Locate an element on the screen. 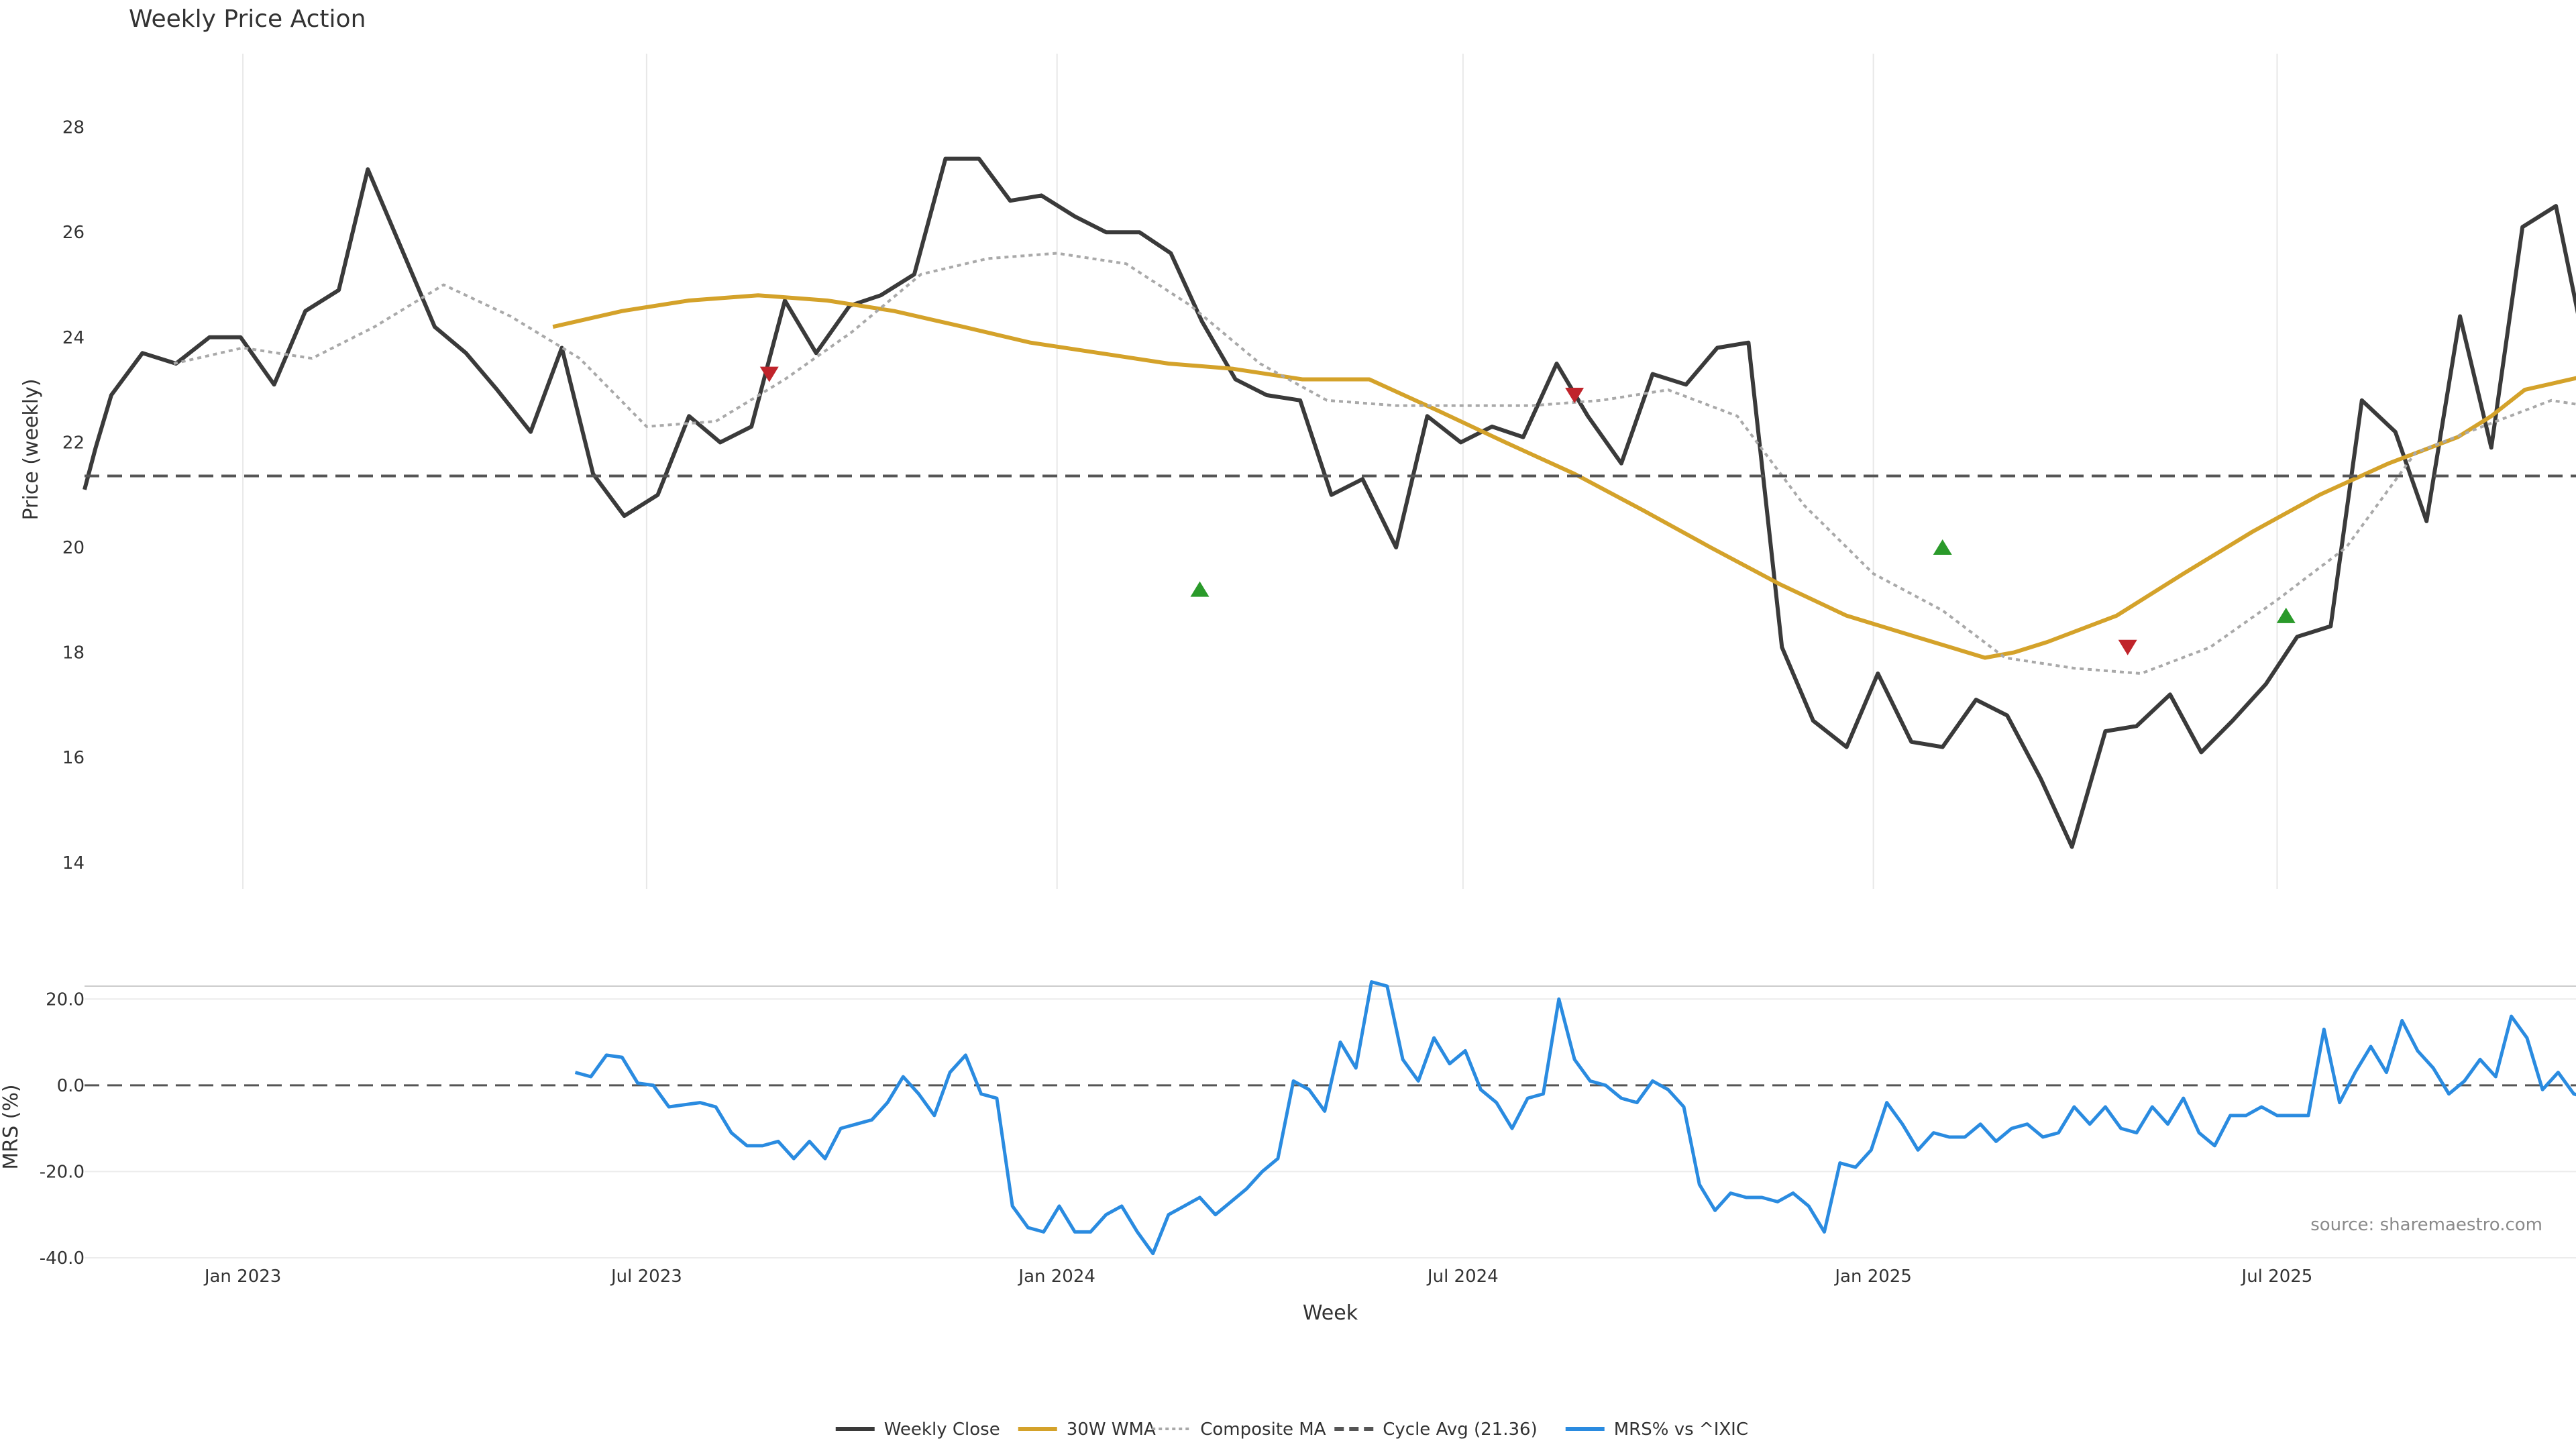  mrs-y-tick-label: 0.0 is located at coordinates (71, 1086).